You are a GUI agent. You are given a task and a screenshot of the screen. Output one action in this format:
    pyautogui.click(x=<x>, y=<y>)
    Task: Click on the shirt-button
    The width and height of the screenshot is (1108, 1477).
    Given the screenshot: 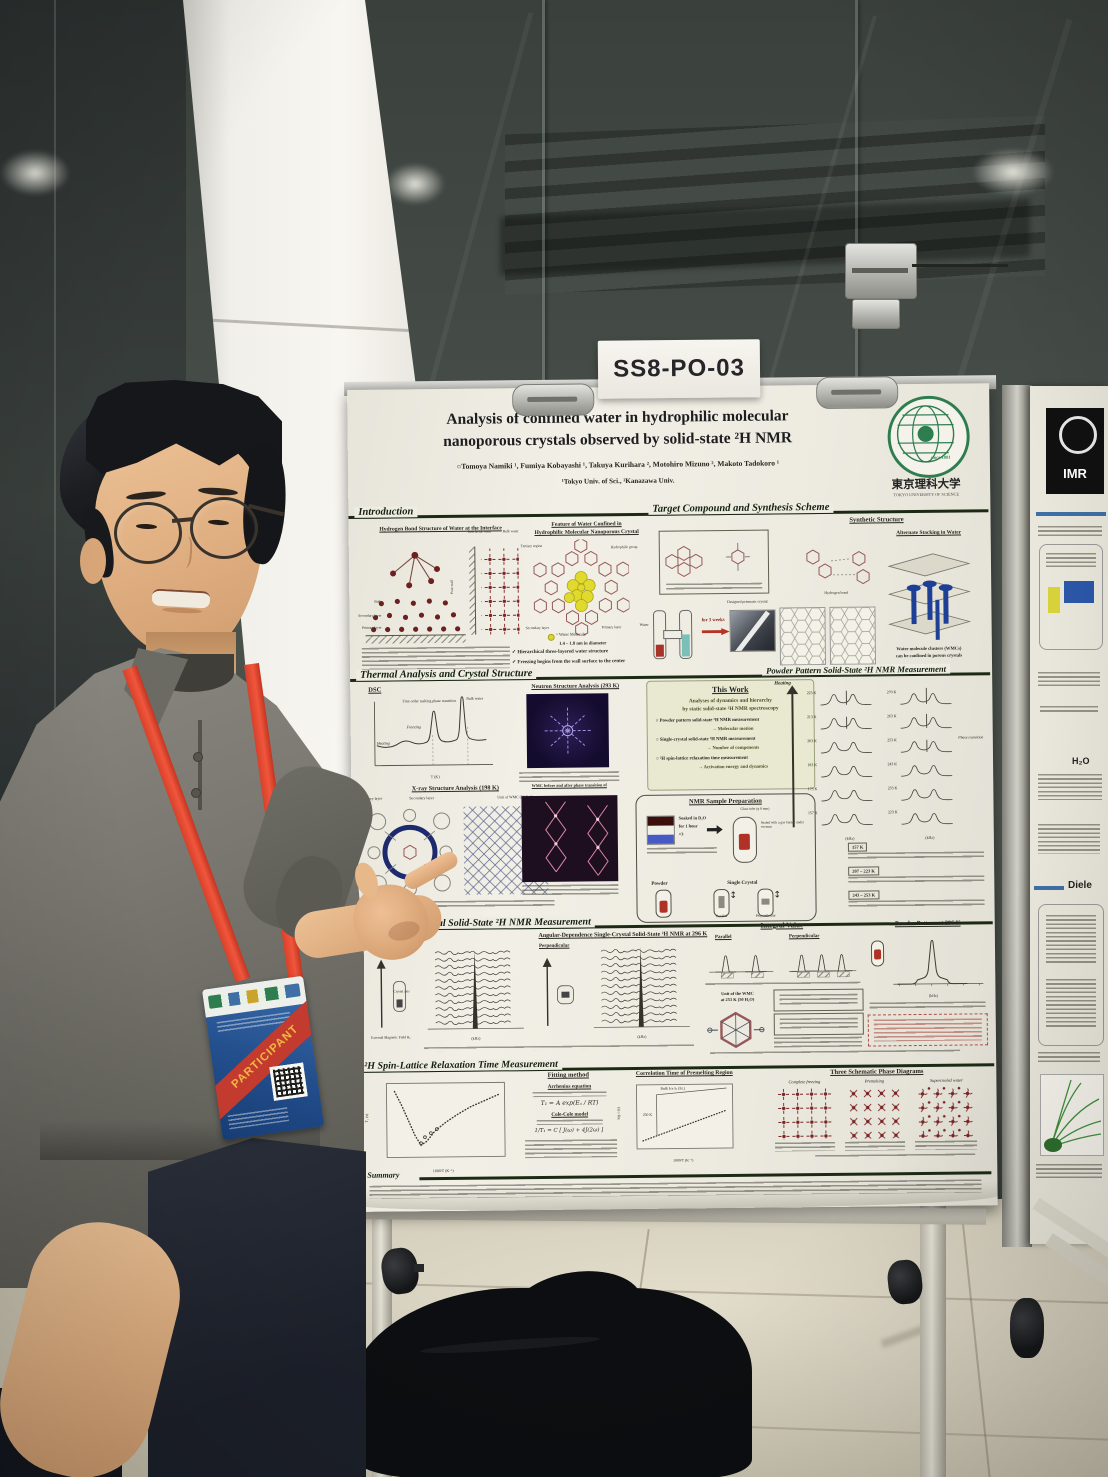 What is the action you would take?
    pyautogui.click(x=196, y=793)
    